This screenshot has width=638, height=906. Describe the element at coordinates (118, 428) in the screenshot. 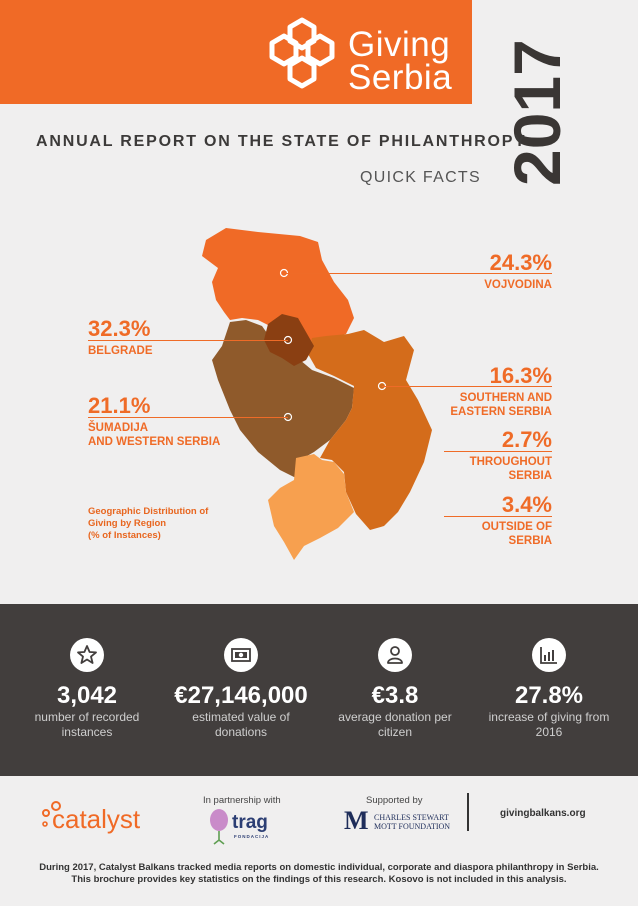

I see `sumadija-label-line1: ŠUMADIJA` at that location.